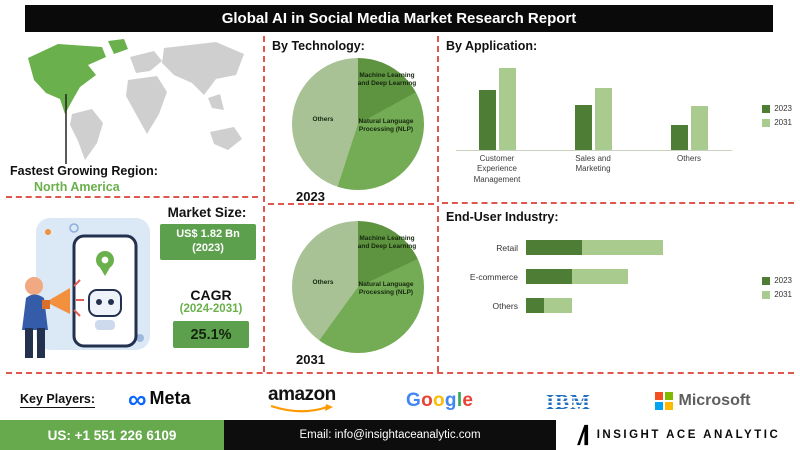  I want to click on ibm-logo-text: IBM, so click(568, 402).